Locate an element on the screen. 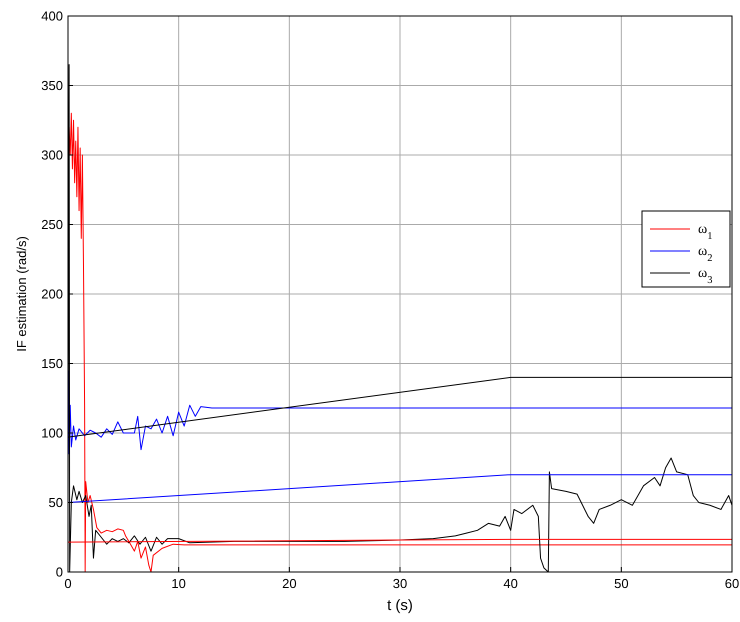 The width and height of the screenshot is (740, 622). y-tick-label: 200 is located at coordinates (52, 294).